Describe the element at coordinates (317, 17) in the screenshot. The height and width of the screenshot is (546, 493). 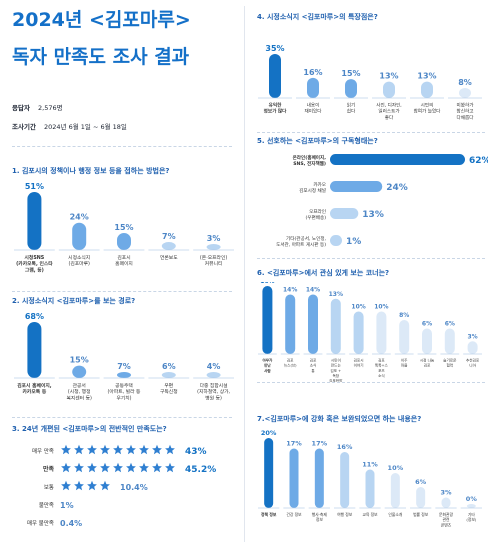
I see `q4-title: 4. 시정소식지 <김포마루>의 특장점은?` at that location.